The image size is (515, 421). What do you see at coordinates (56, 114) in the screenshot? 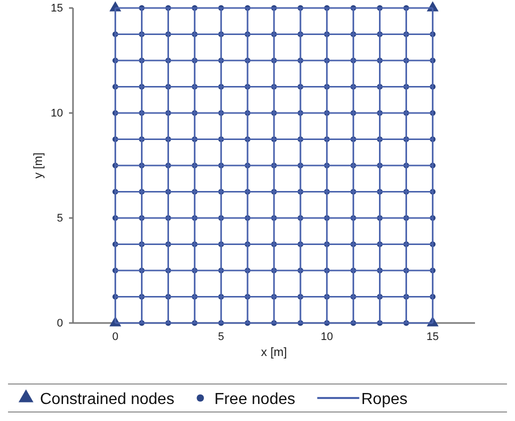
I see `y-tick-label: 10` at bounding box center [56, 114].